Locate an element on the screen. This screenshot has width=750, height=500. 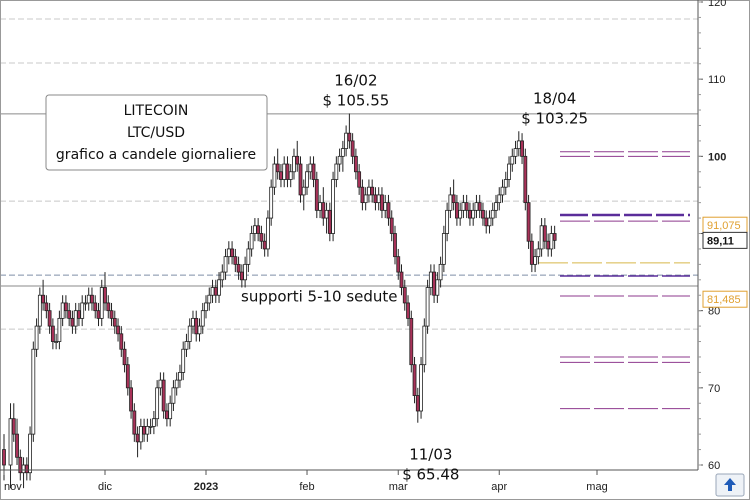
y-tick-label: 70 is located at coordinates (714, 389).